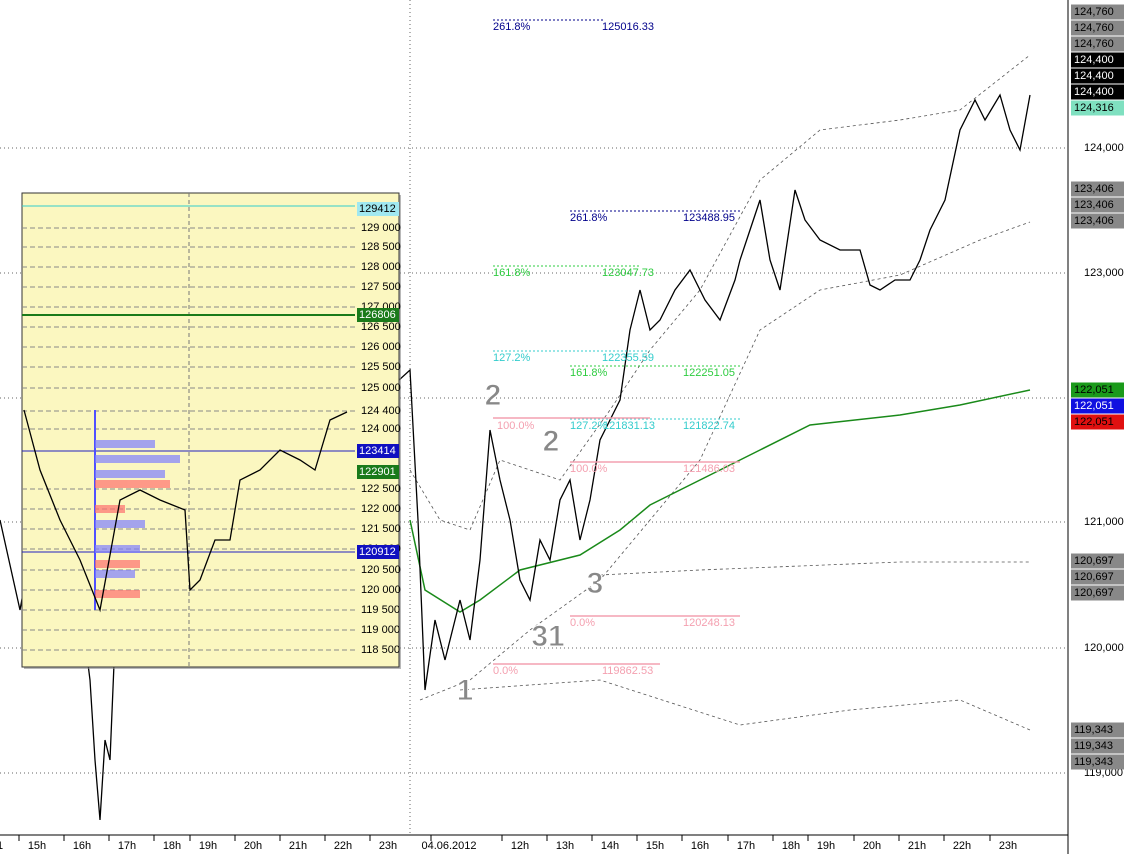 This screenshot has width=1132, height=859. Describe the element at coordinates (709, 218) in the screenshot. I see `fib-label: 123488.95` at that location.